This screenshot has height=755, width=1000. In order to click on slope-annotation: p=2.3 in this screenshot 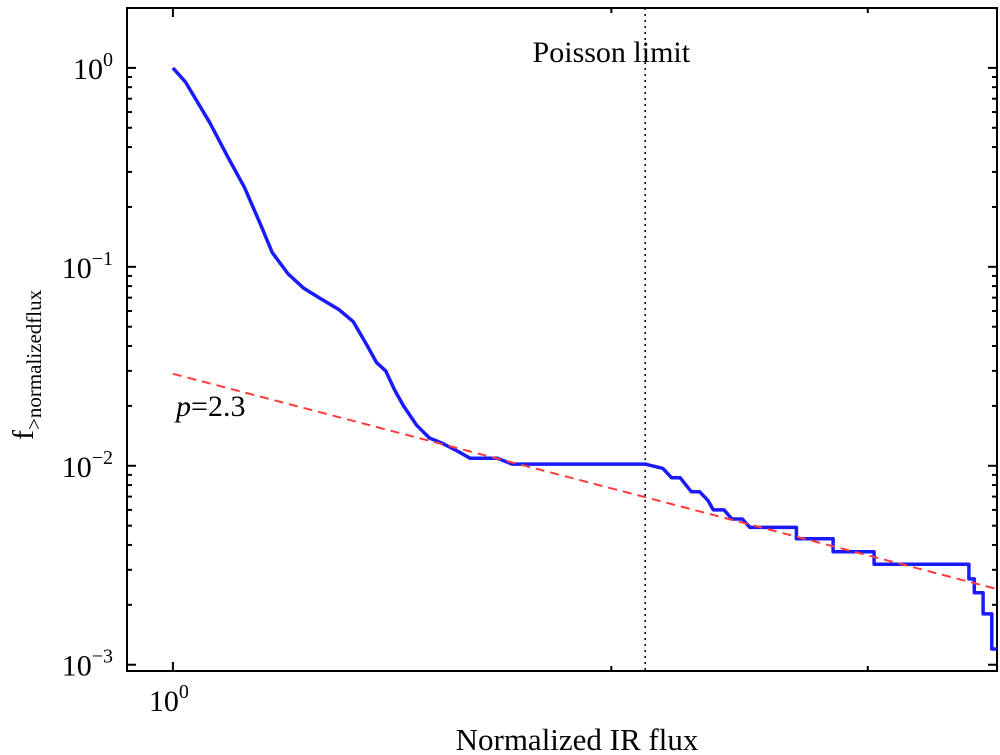, I will do `click(209, 406)`.